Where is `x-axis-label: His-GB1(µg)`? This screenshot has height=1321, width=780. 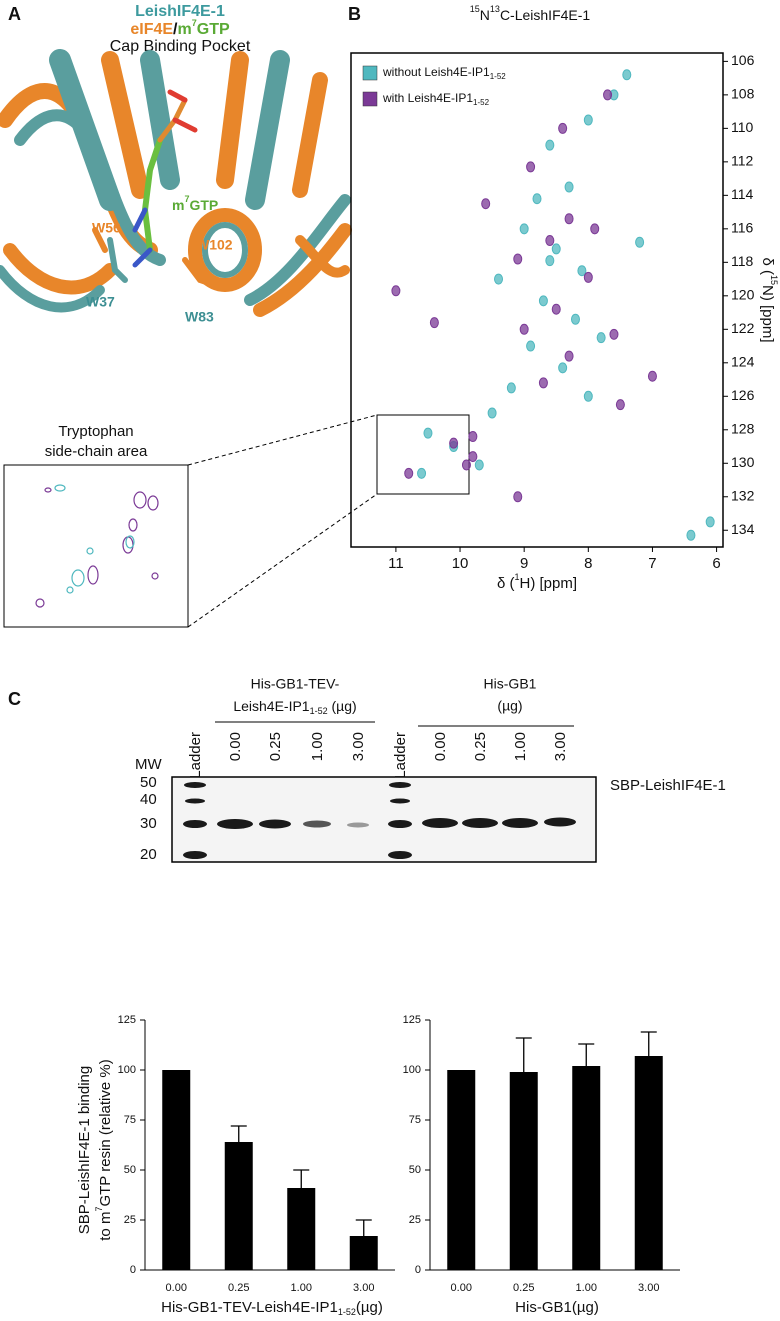 x-axis-label: His-GB1(µg) is located at coordinates (557, 1307).